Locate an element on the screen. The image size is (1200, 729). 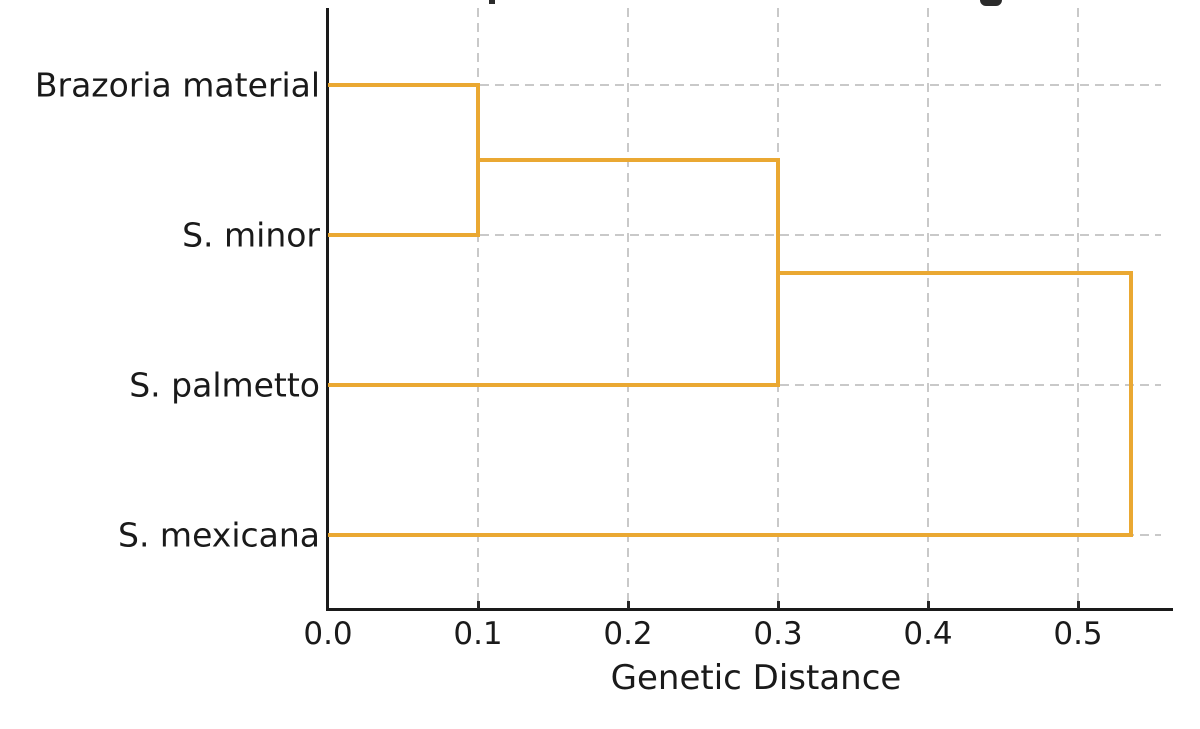
leaf-label-s-minor: S. minor is located at coordinates (251, 235).